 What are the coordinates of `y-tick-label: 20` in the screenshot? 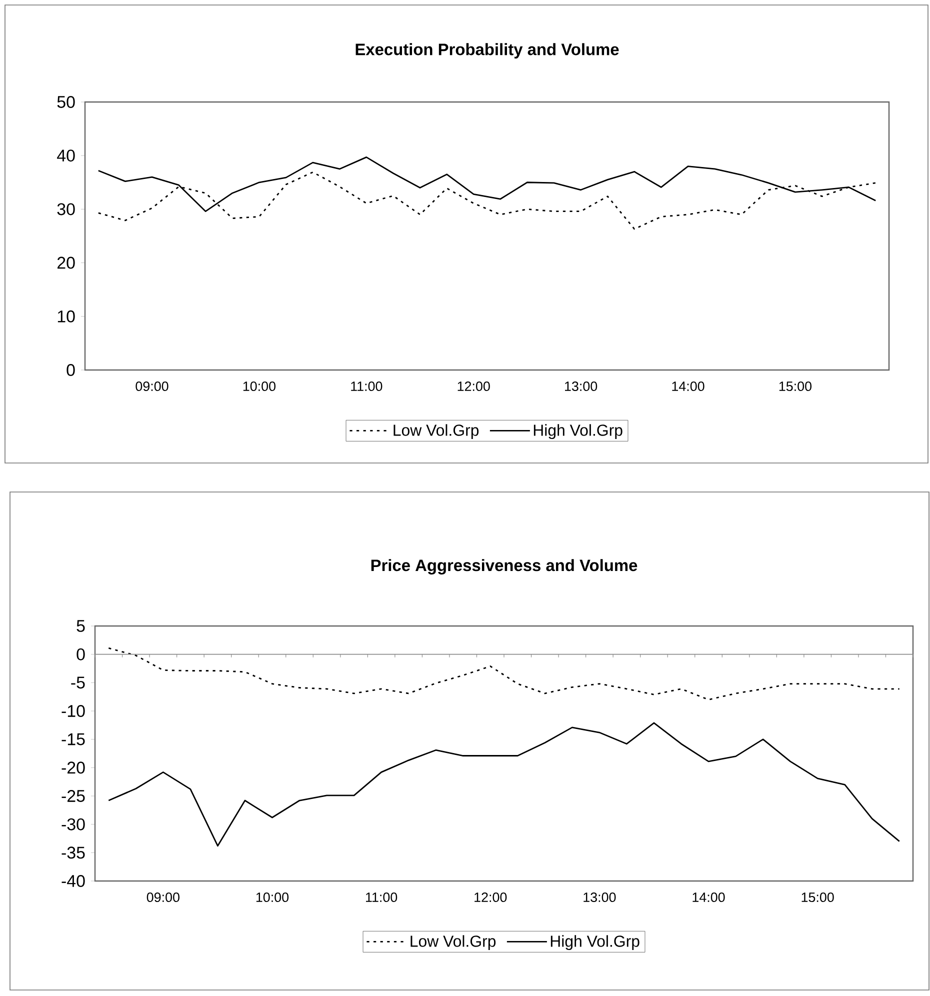 It's located at (66, 262).